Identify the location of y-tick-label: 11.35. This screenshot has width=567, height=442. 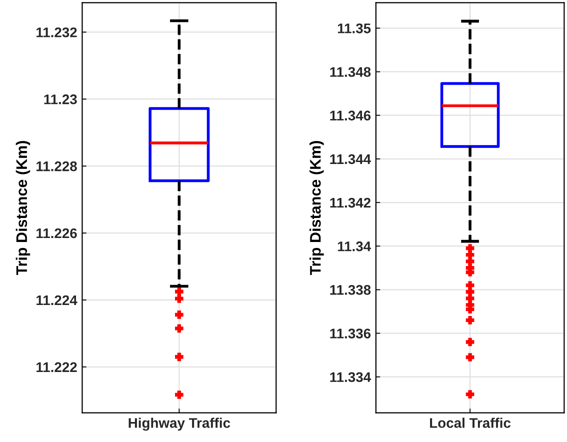
(354, 28).